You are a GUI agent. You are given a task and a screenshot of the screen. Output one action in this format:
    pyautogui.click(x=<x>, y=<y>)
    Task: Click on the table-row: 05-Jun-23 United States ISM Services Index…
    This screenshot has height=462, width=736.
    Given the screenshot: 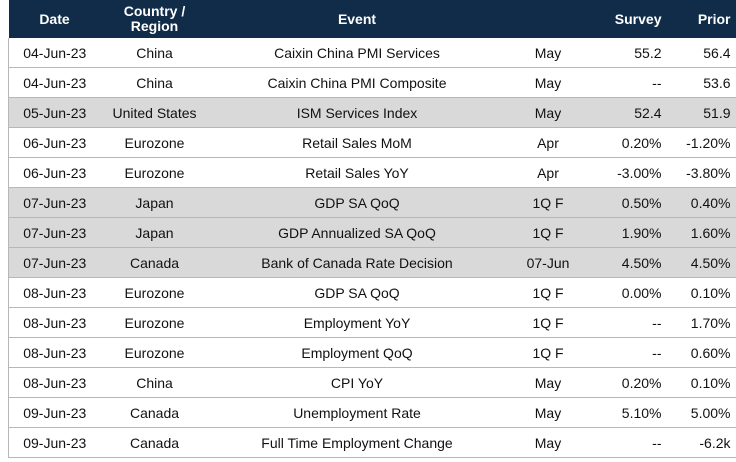 What is the action you would take?
    pyautogui.click(x=372, y=112)
    